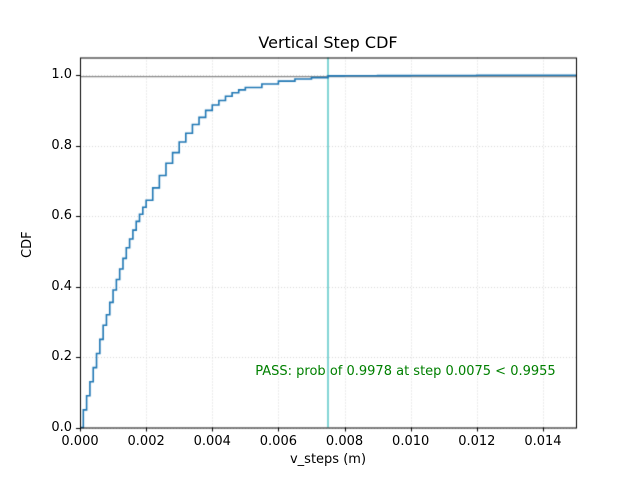 The width and height of the screenshot is (640, 480). What do you see at coordinates (146, 441) in the screenshot?
I see `x-tick-label: 0.002` at bounding box center [146, 441].